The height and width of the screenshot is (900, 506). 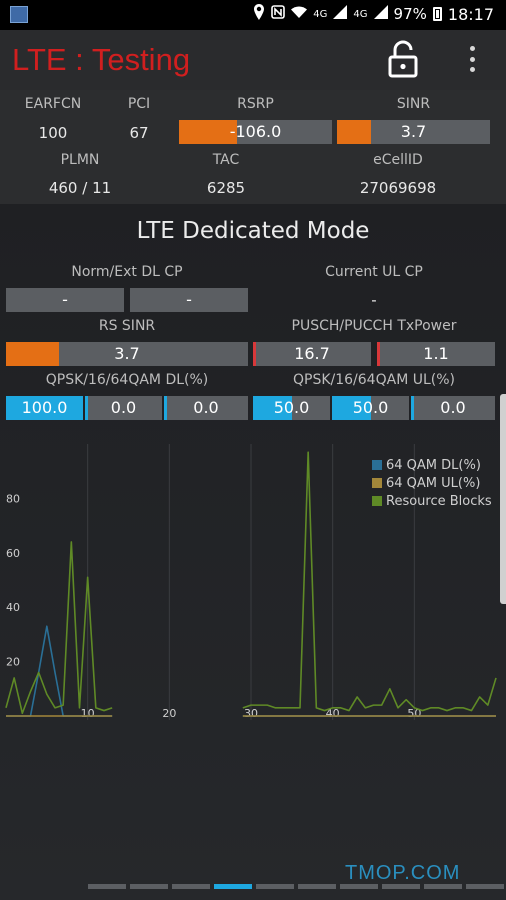 I want to click on sinr-bar: 3.7, so click(x=413, y=132).